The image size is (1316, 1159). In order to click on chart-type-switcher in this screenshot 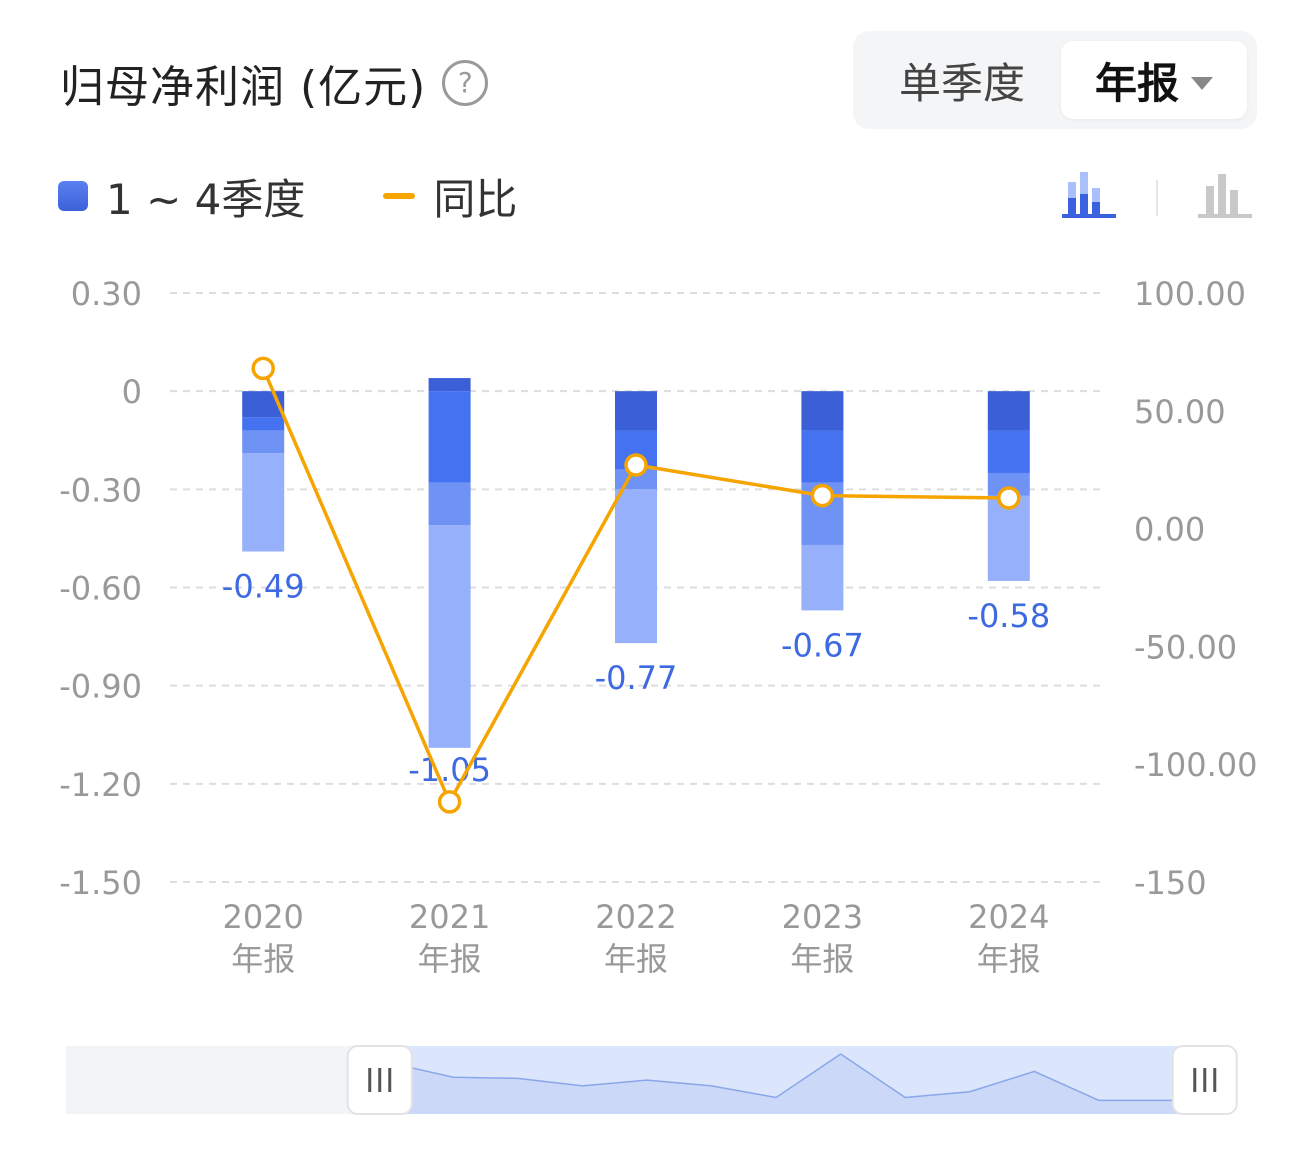, I will do `click(1157, 195)`.